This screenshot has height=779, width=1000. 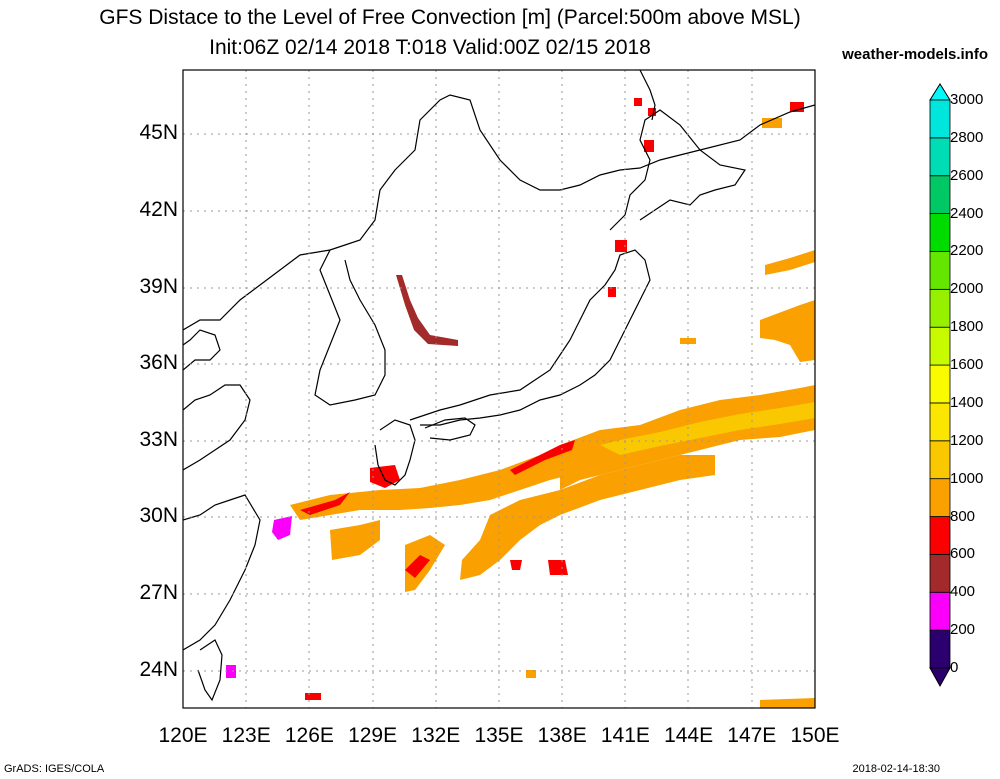 What do you see at coordinates (499, 735) in the screenshot?
I see `longitude-label: 135E` at bounding box center [499, 735].